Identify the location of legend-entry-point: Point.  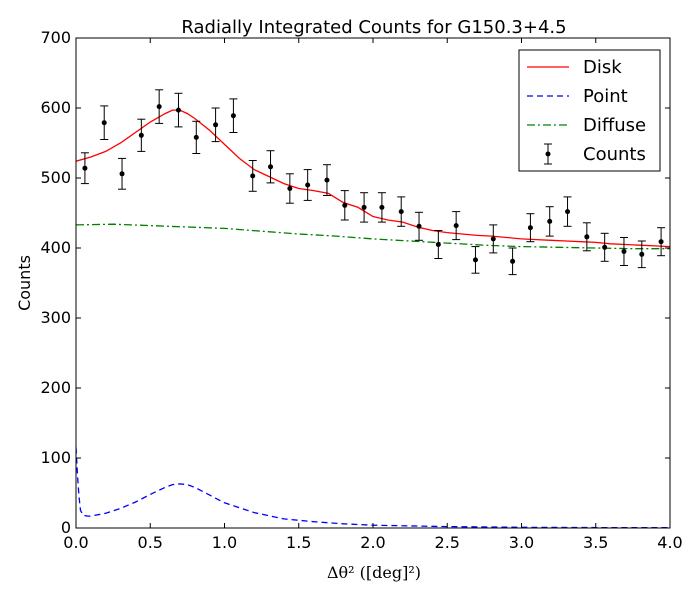
(577, 96).